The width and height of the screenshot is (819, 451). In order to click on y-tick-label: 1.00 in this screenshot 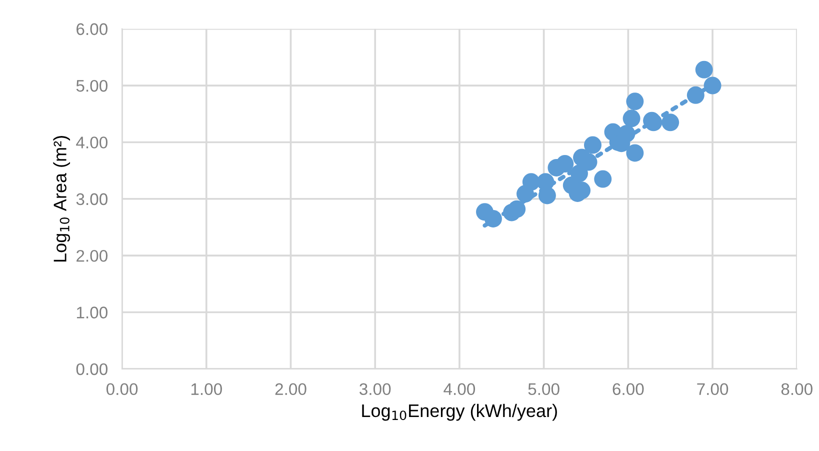, I will do `click(92, 312)`.